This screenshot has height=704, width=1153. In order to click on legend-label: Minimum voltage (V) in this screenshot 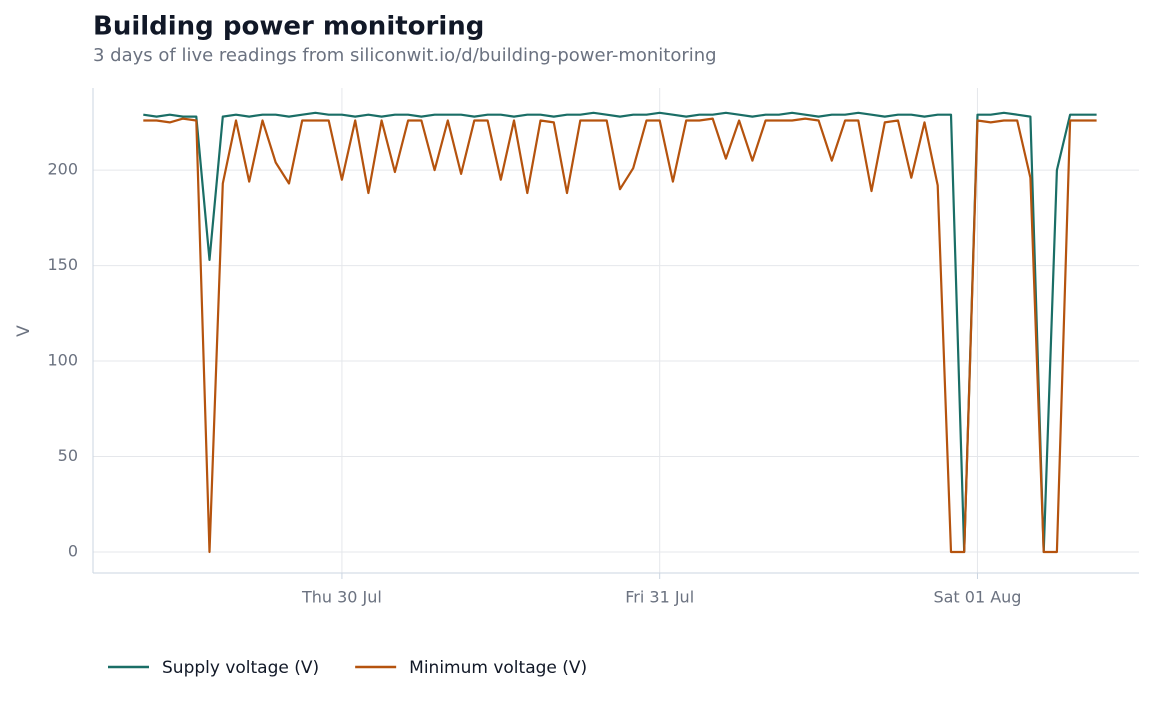, I will do `click(498, 668)`.